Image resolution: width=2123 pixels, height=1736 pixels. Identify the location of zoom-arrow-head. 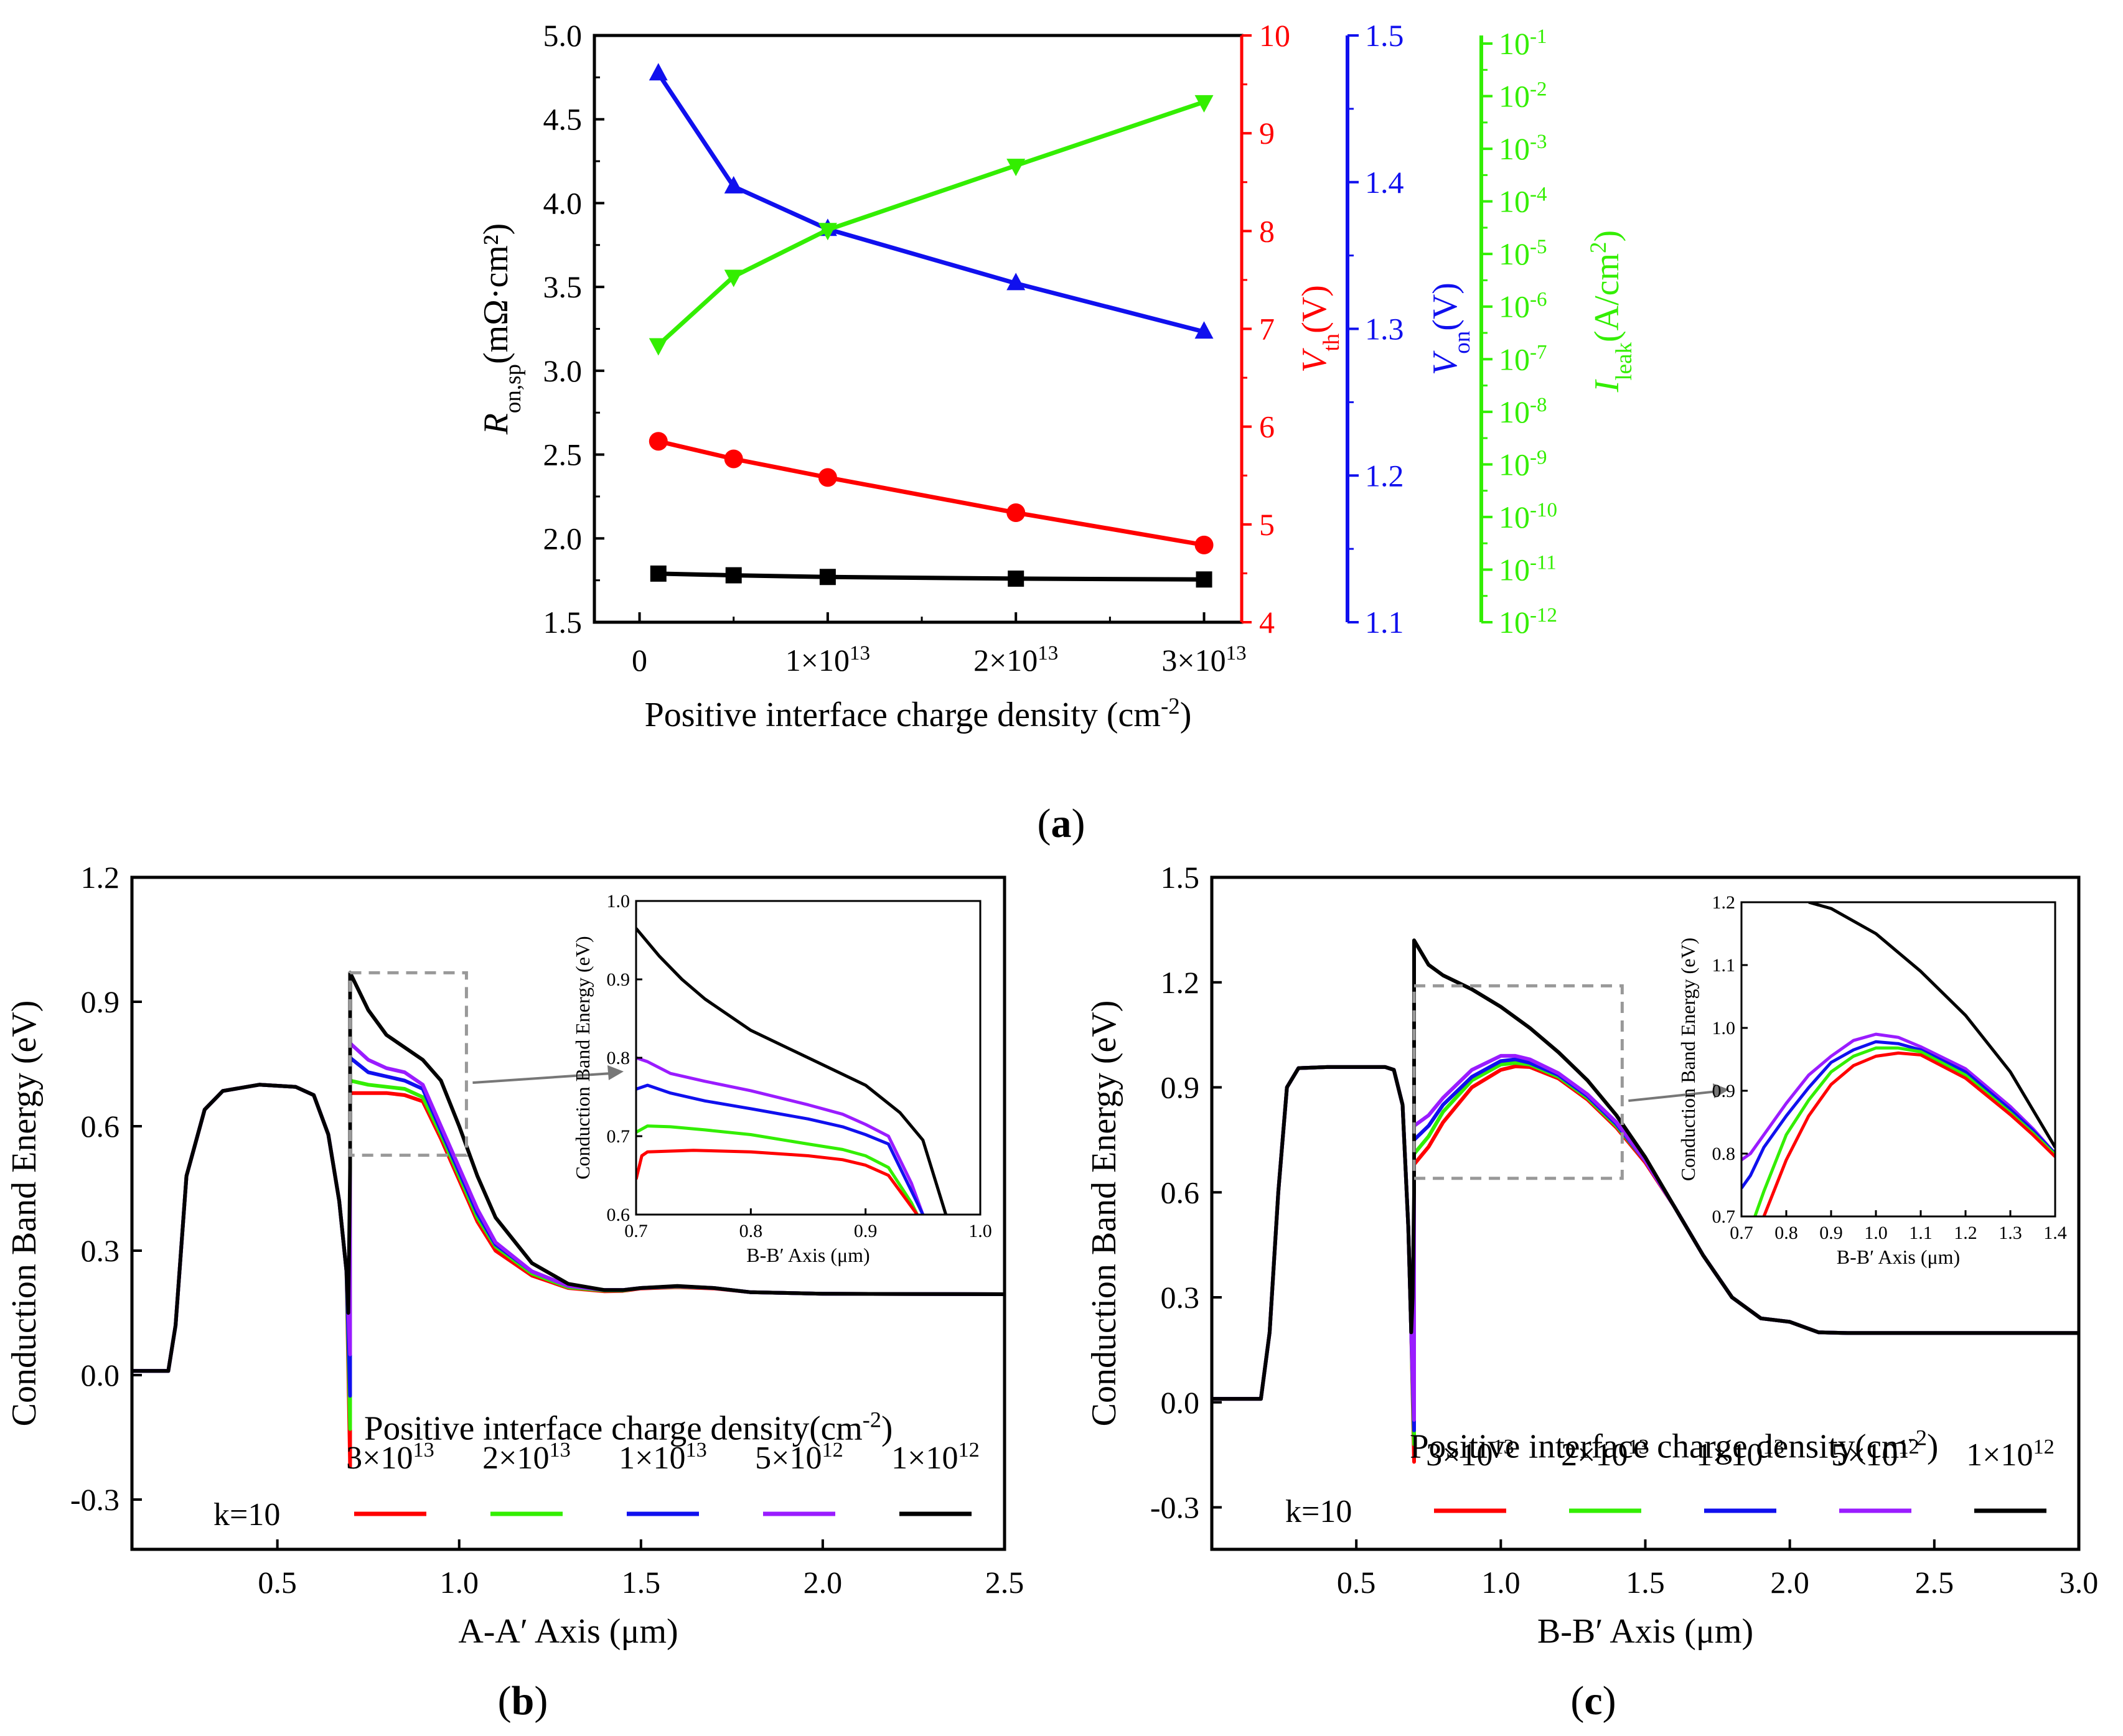
(1721, 1091).